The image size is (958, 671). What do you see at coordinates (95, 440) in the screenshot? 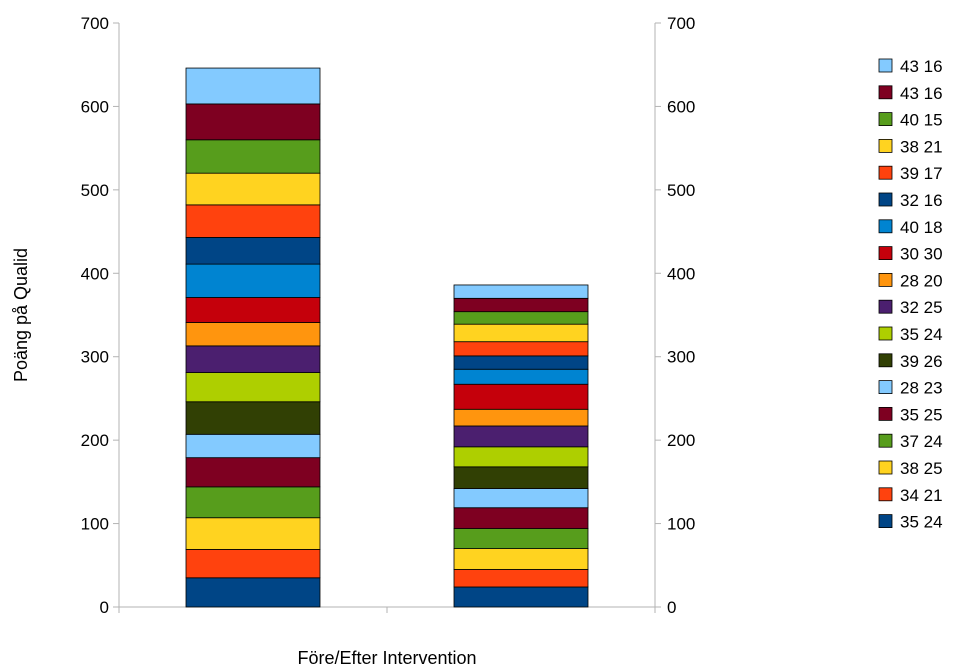
I see `y-tick-label-left: 200` at bounding box center [95, 440].